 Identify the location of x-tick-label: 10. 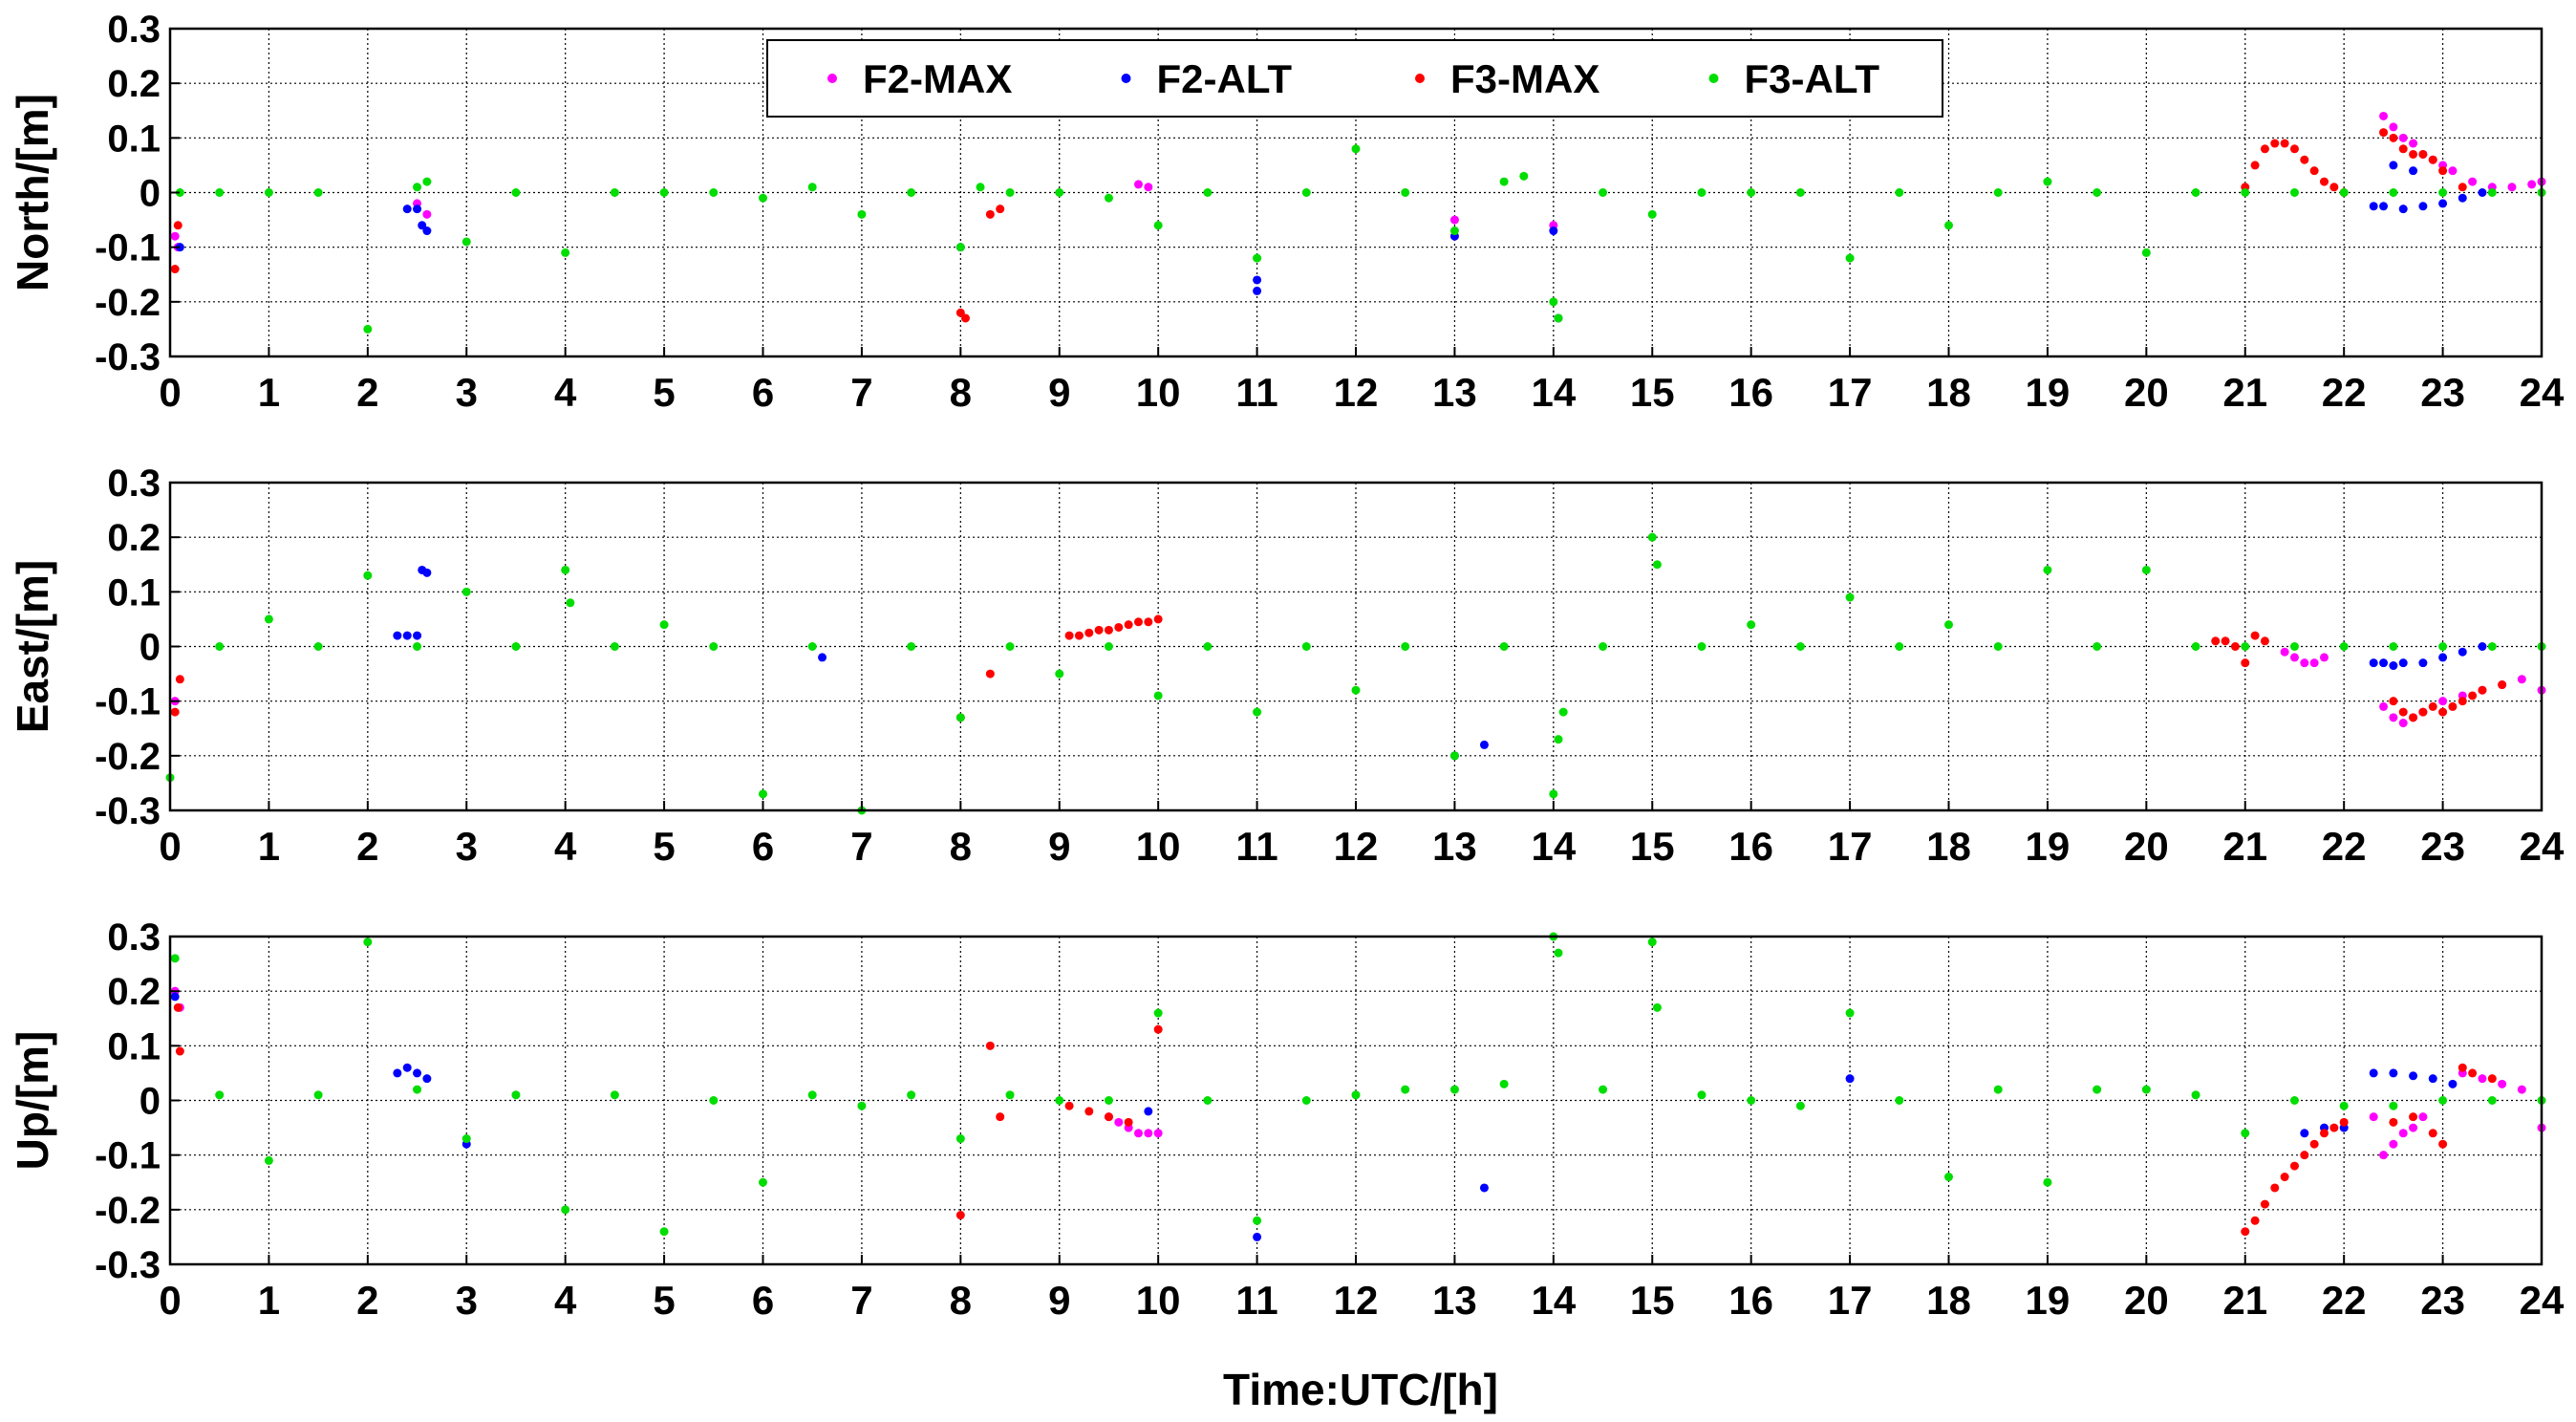
(1158, 1300).